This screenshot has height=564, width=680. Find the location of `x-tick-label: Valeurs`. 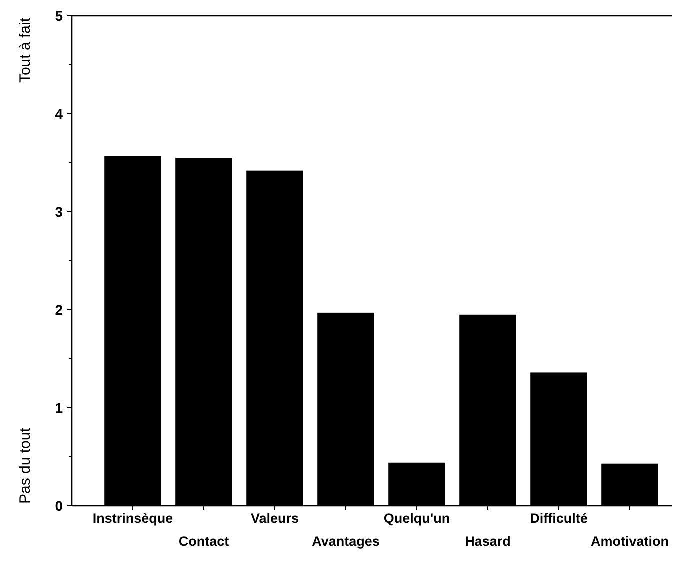

x-tick-label: Valeurs is located at coordinates (275, 518).